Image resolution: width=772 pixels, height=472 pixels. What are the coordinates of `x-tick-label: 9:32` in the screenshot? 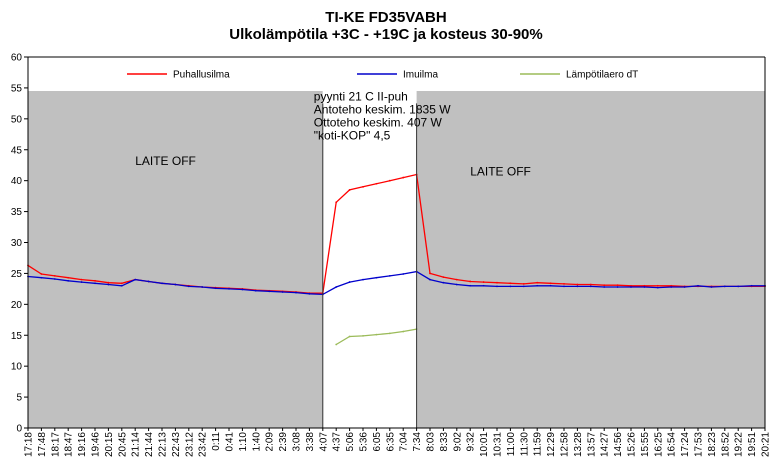 It's located at (471, 442).